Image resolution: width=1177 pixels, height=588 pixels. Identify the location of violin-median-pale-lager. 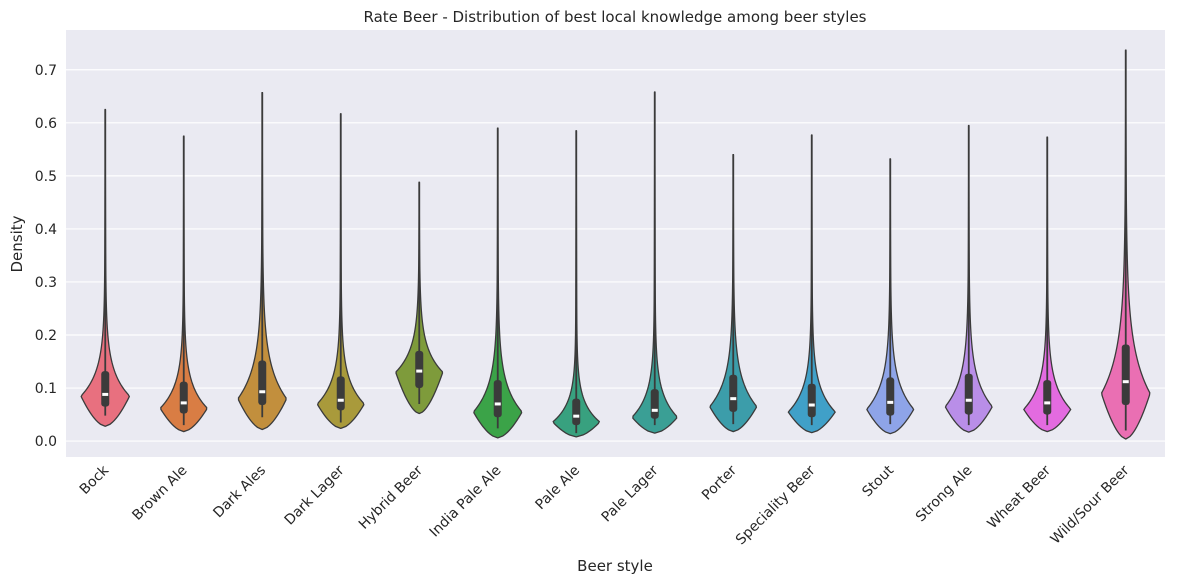
(654, 410).